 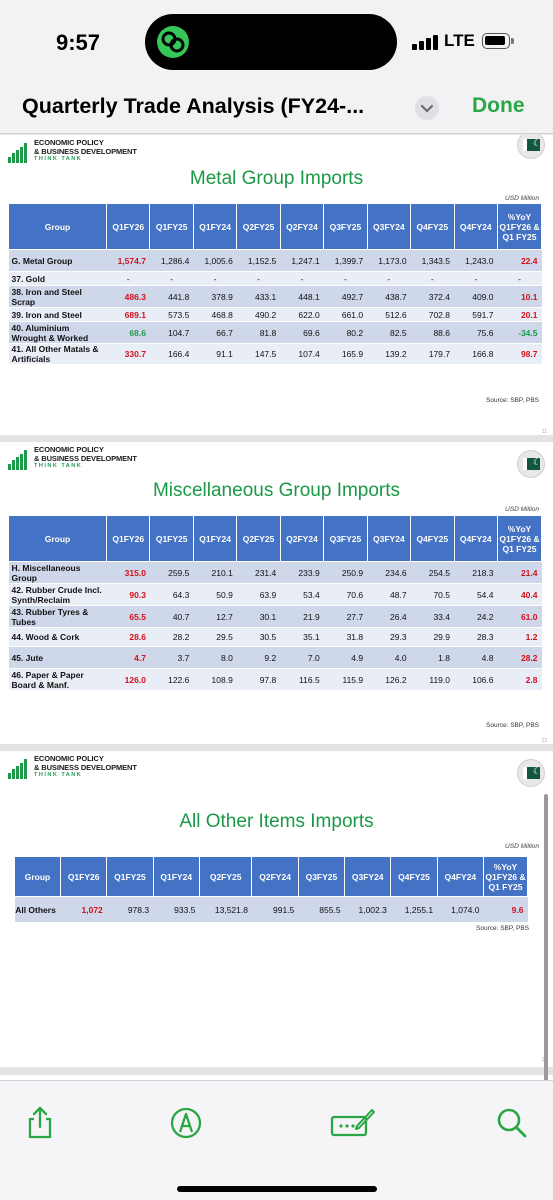 I want to click on value-cell: 1,343.5, so click(x=432, y=260).